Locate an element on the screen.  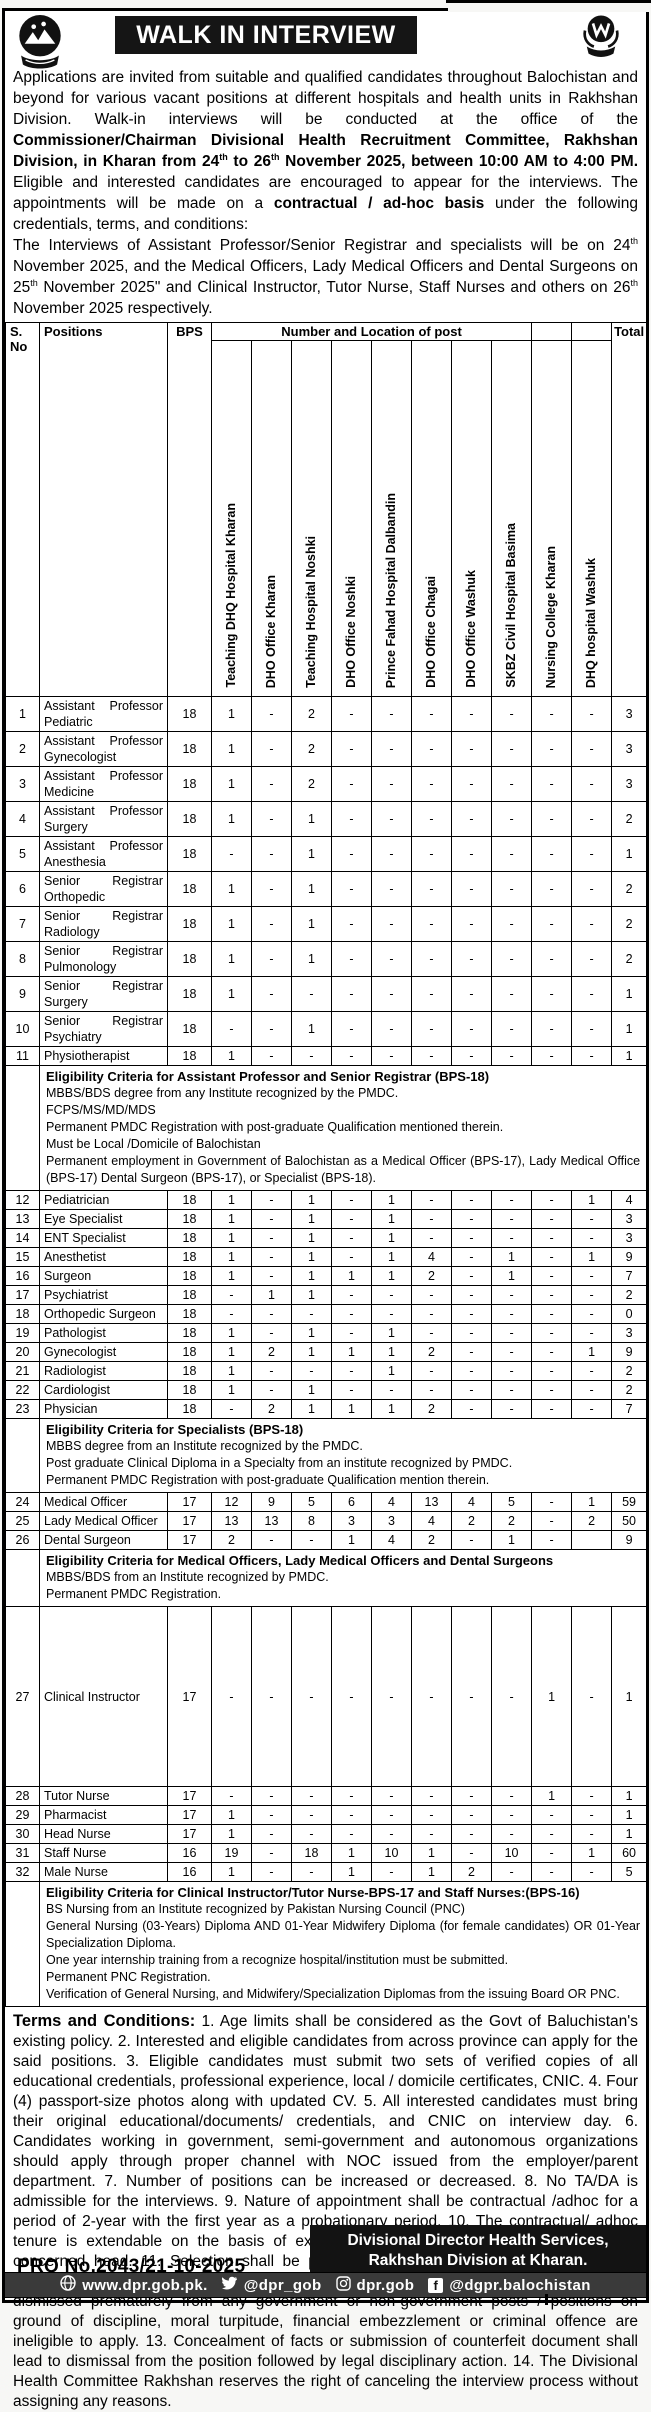
post-row: 7 Senior Registrar Radiology 18 1-1- - - - - - -2 is located at coordinates (326, 924).